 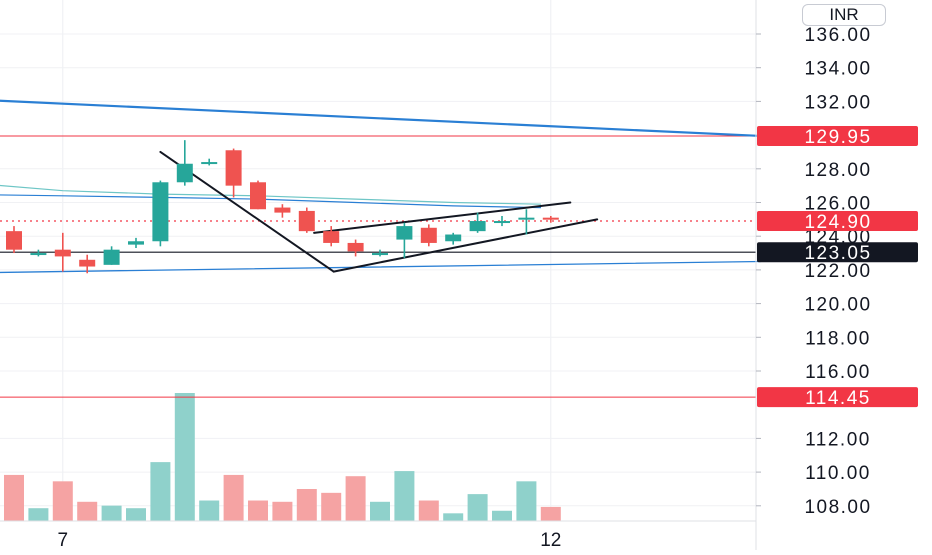 What do you see at coordinates (837, 170) in the screenshot?
I see `y-tick-label: 128.00` at bounding box center [837, 170].